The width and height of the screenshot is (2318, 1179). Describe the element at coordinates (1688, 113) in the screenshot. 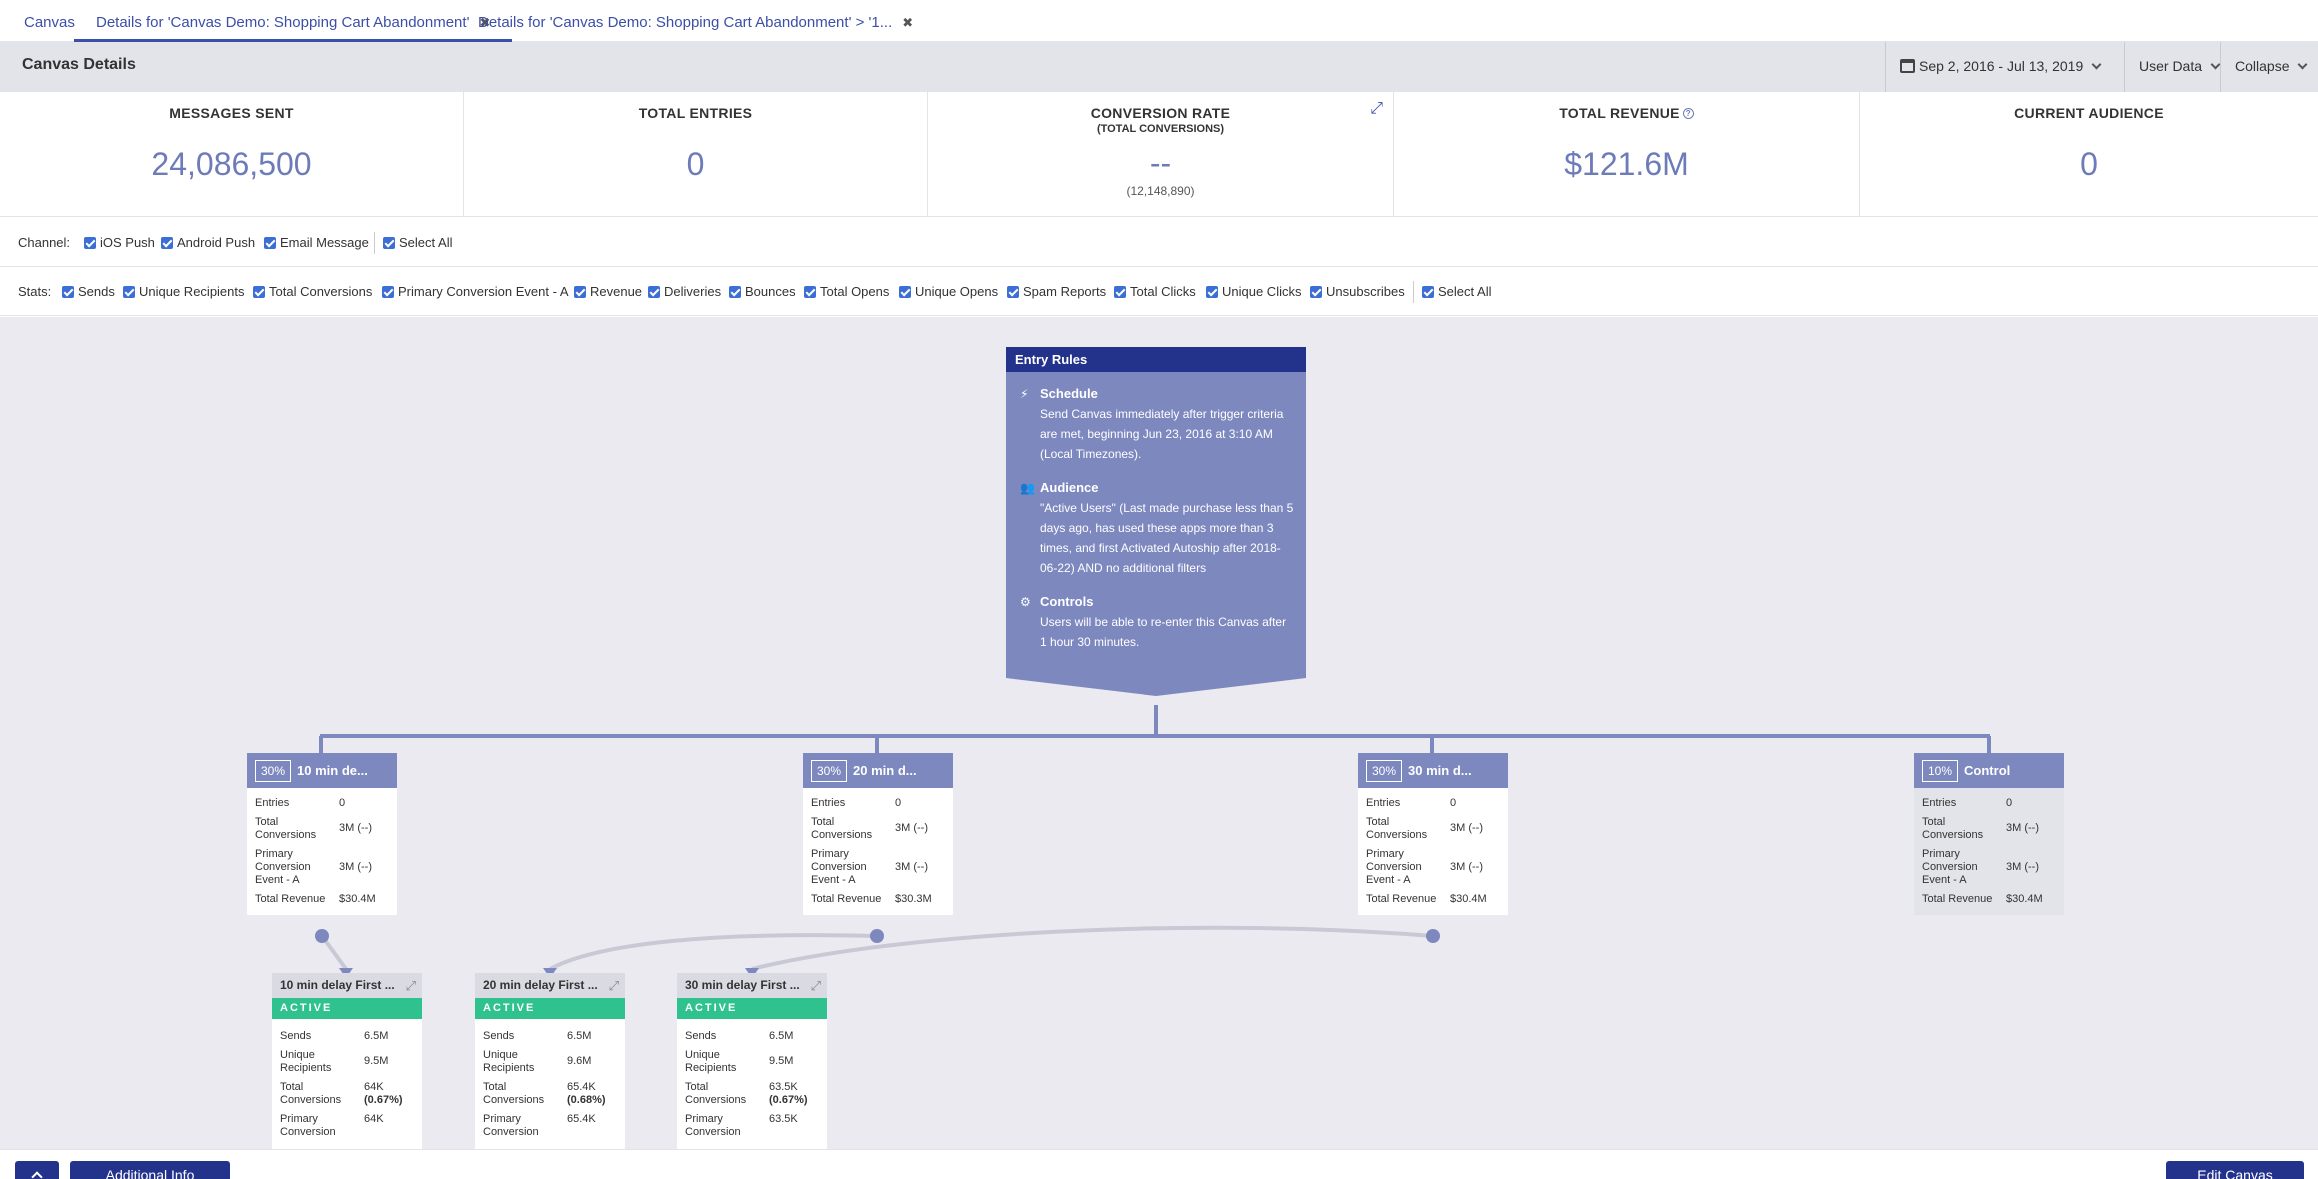

I see `help-icon: ?` at that location.